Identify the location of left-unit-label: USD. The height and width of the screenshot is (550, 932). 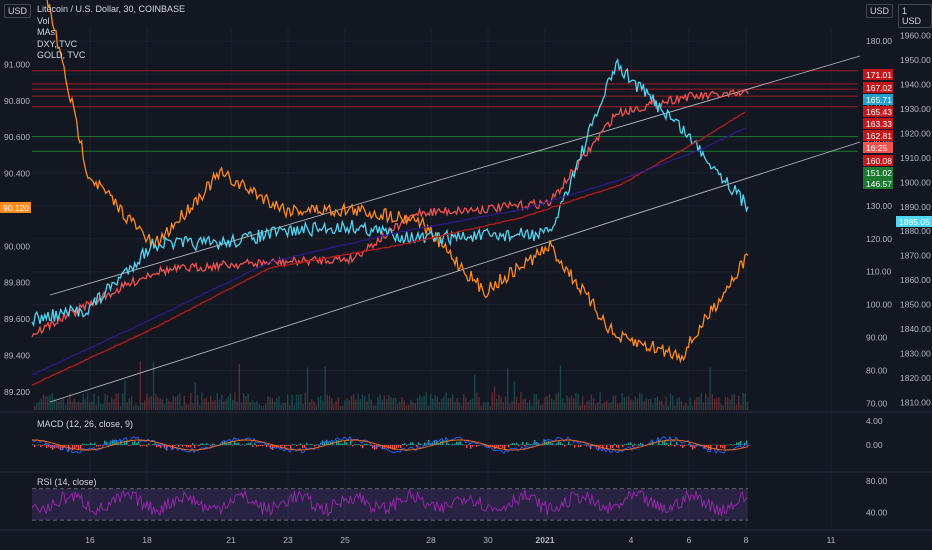
(18, 11).